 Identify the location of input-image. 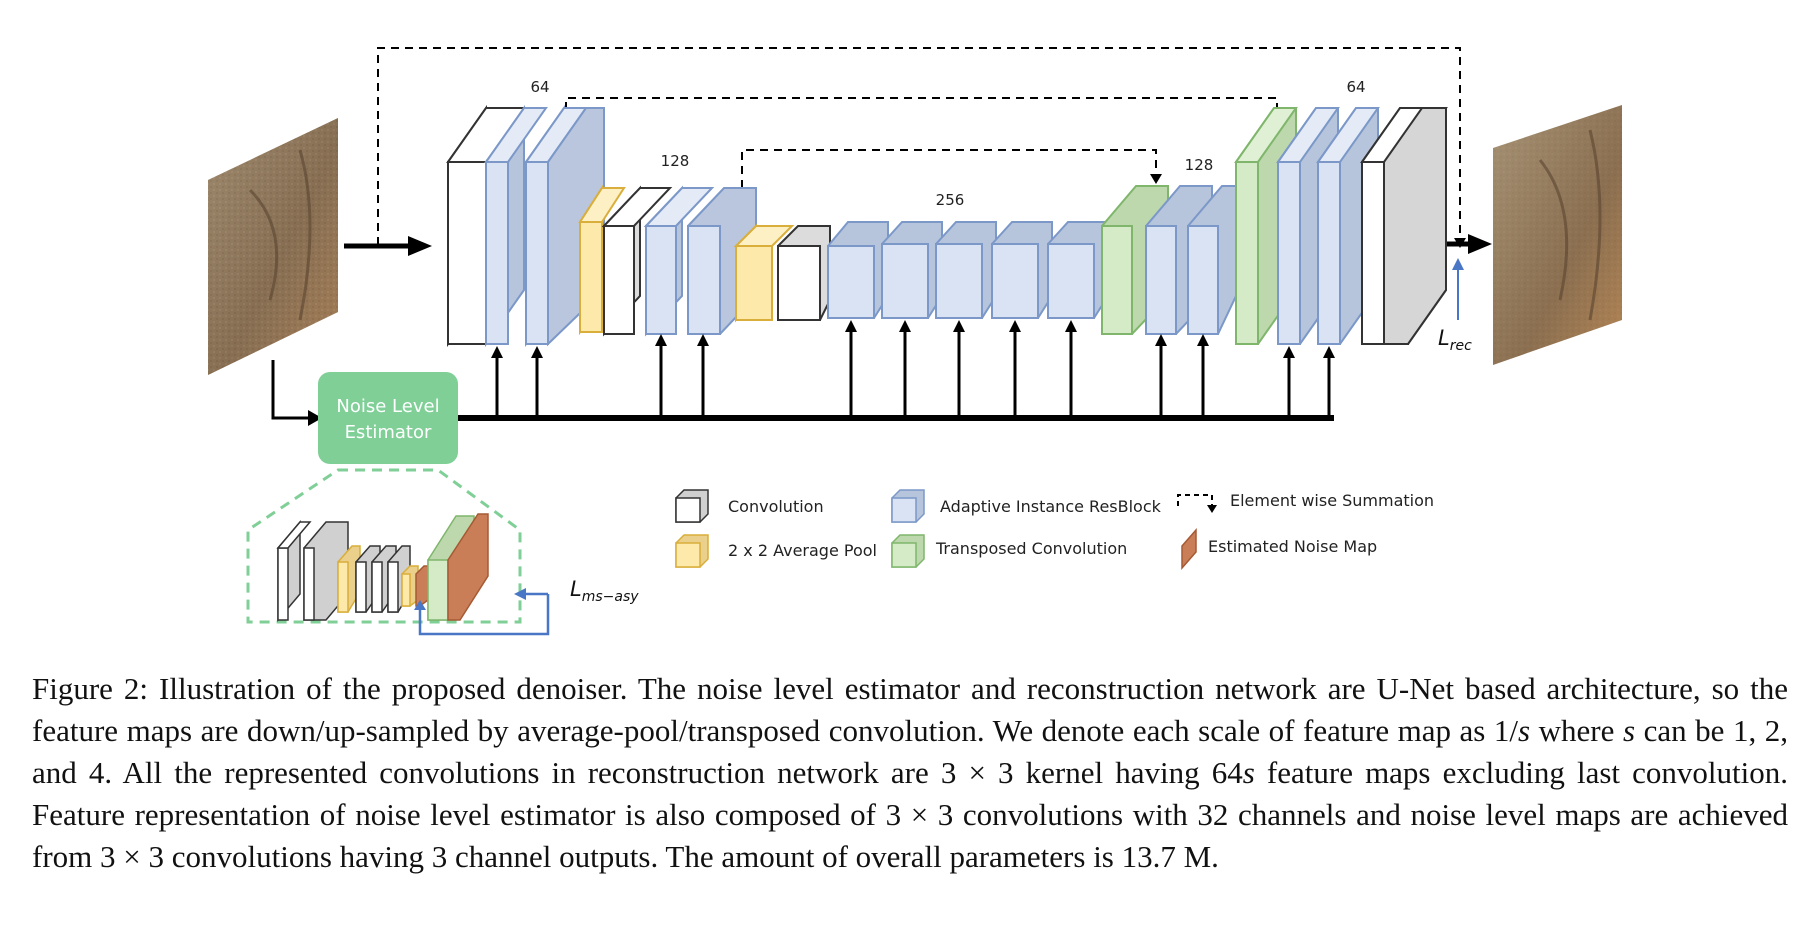
(273, 246).